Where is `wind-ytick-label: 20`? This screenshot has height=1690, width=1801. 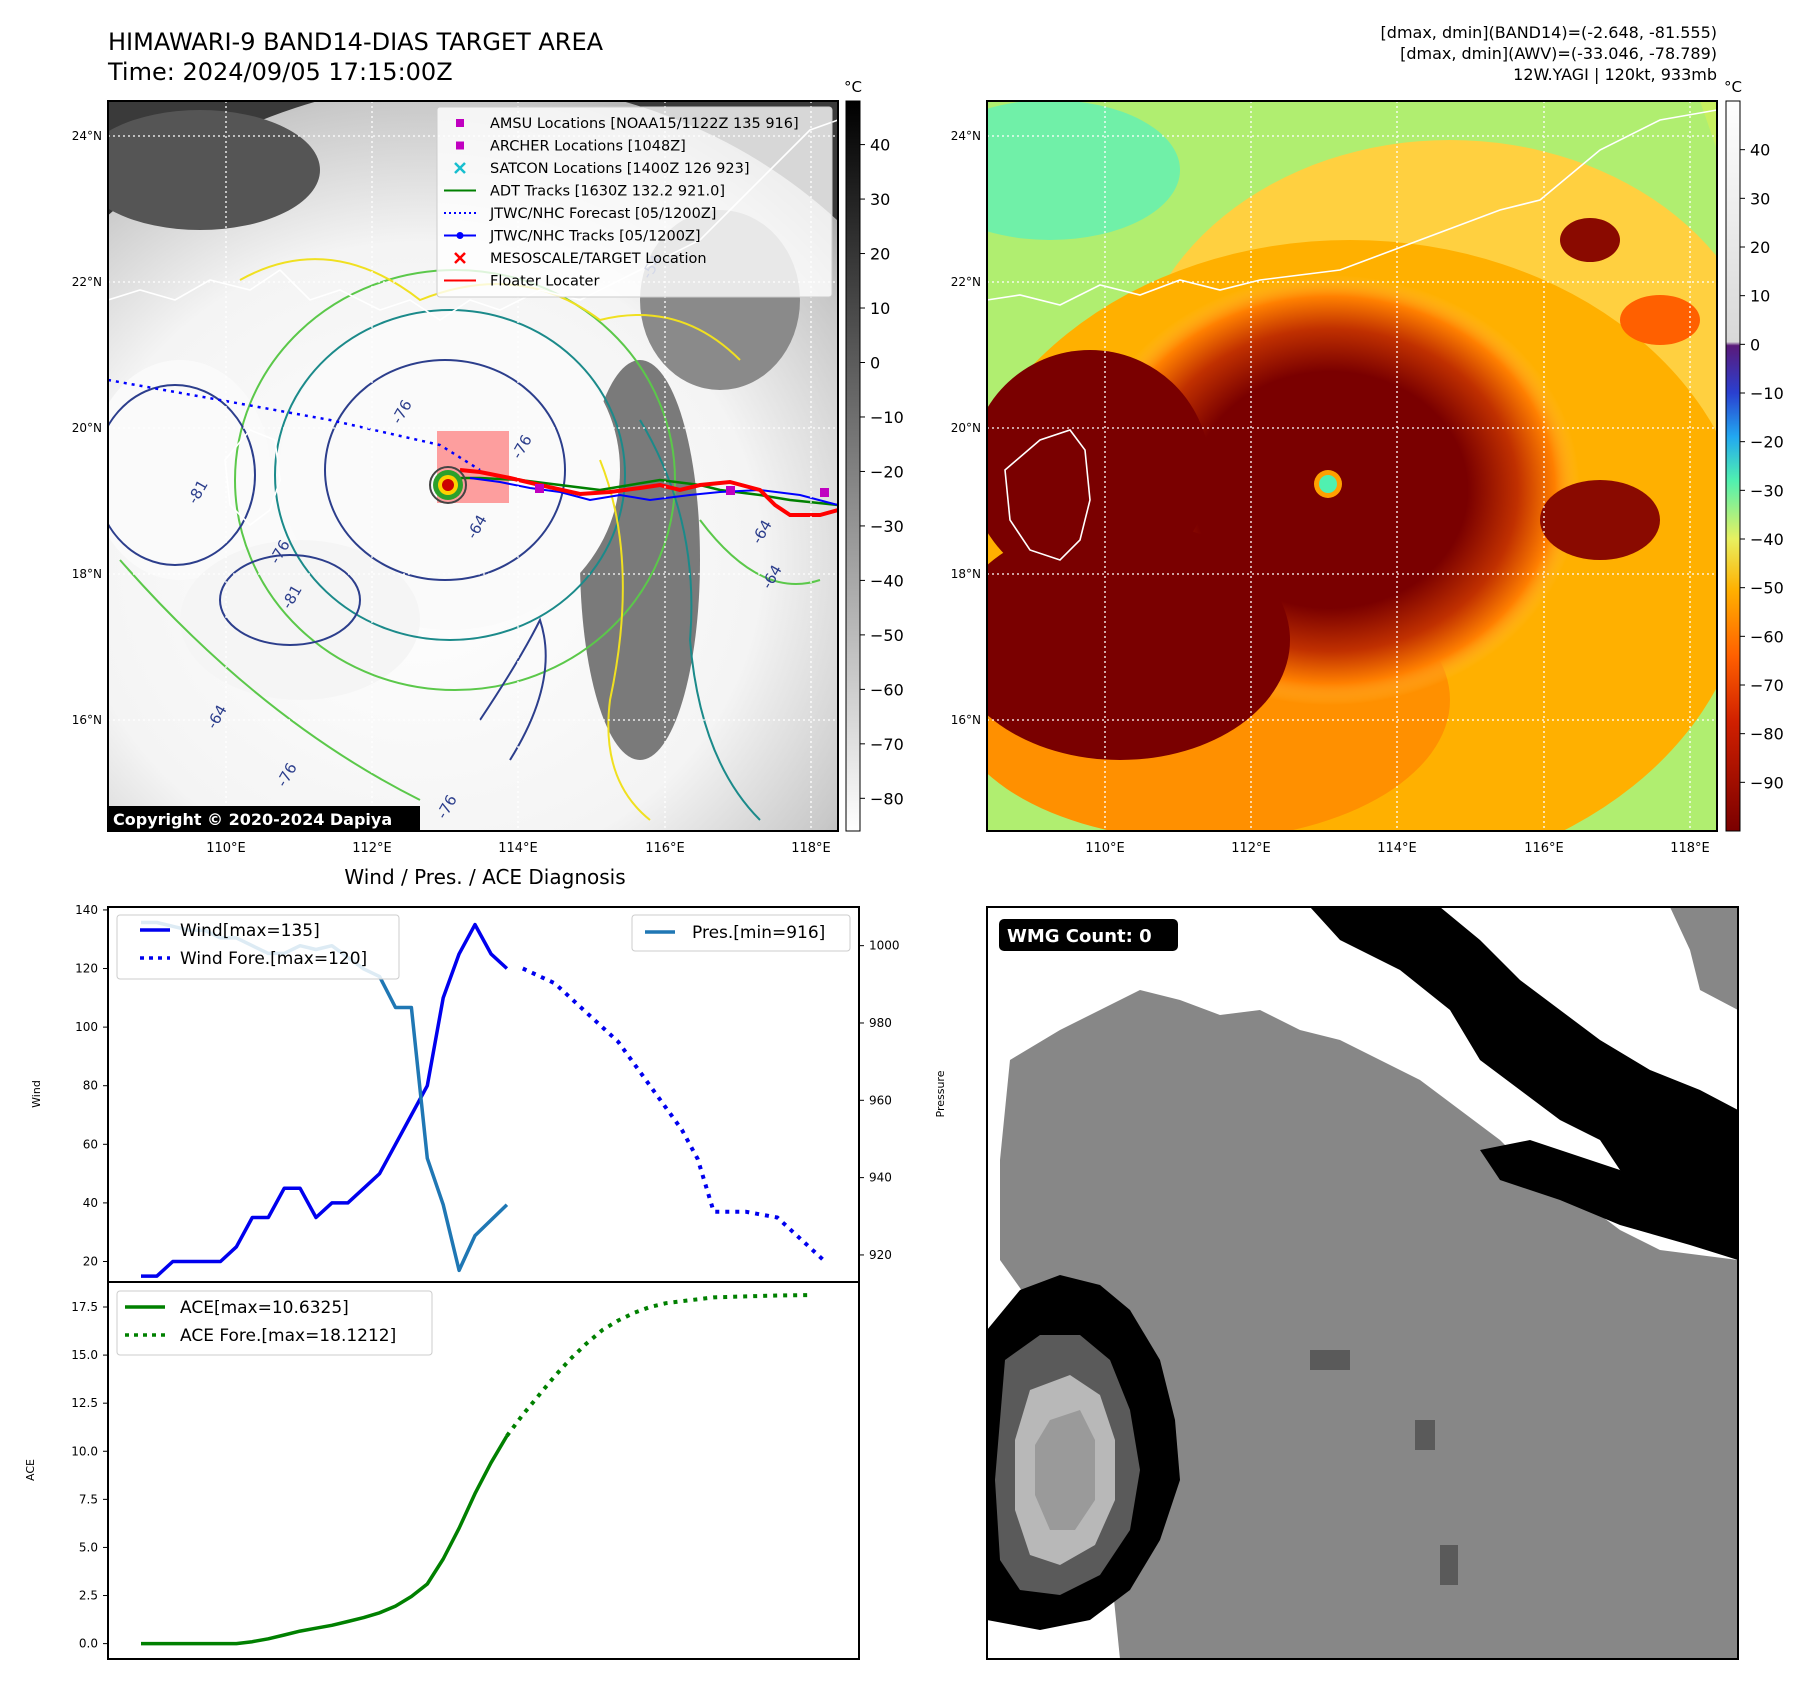
wind-ytick-label: 20 is located at coordinates (90, 1261).